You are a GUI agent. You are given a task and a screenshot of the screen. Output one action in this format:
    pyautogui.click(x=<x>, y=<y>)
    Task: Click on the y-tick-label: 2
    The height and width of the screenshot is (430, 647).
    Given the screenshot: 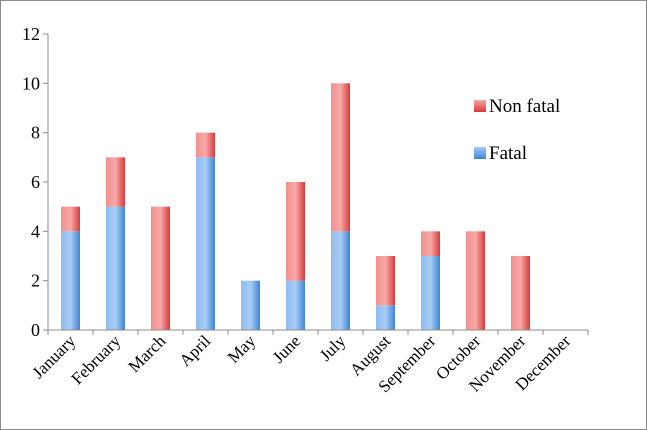 What is the action you would take?
    pyautogui.click(x=35, y=281)
    